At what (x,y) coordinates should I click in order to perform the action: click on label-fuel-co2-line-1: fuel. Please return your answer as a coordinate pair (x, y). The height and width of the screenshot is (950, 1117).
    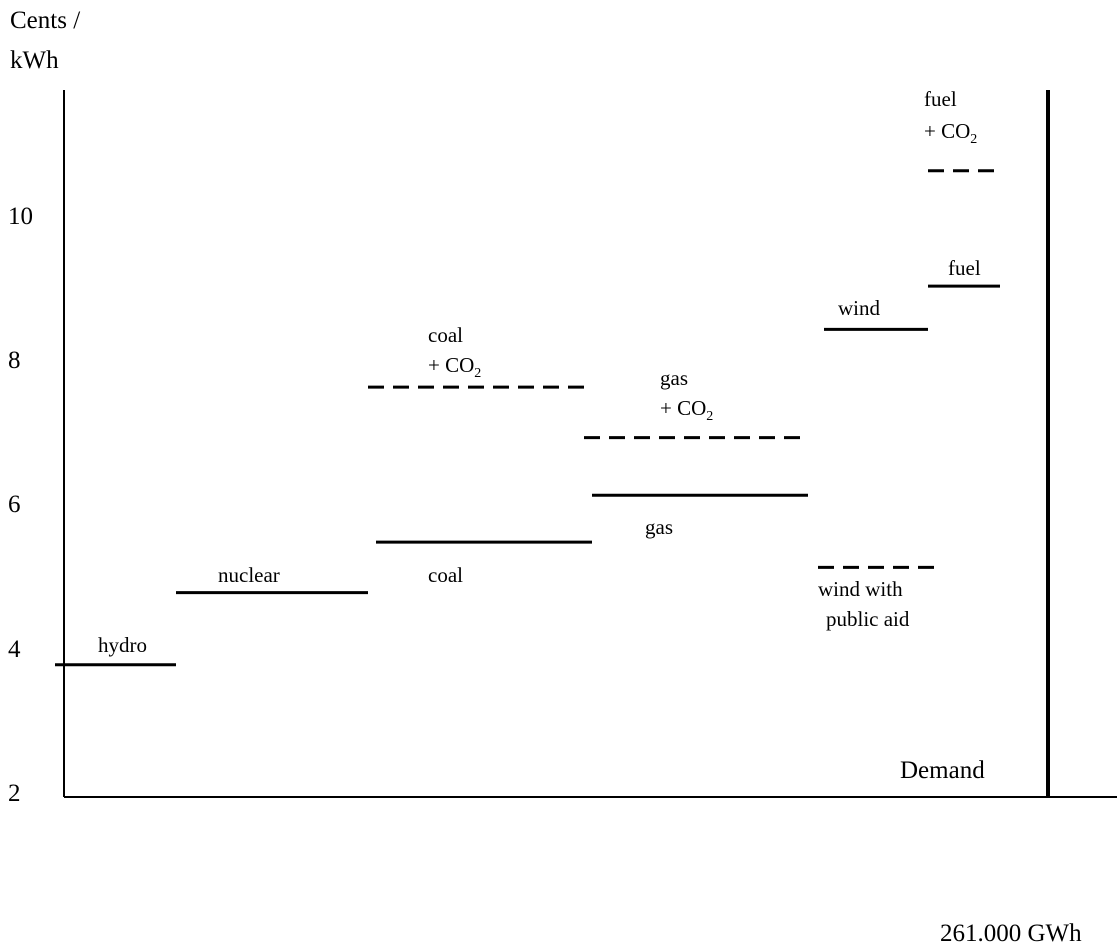
    Looking at the image, I should click on (940, 99).